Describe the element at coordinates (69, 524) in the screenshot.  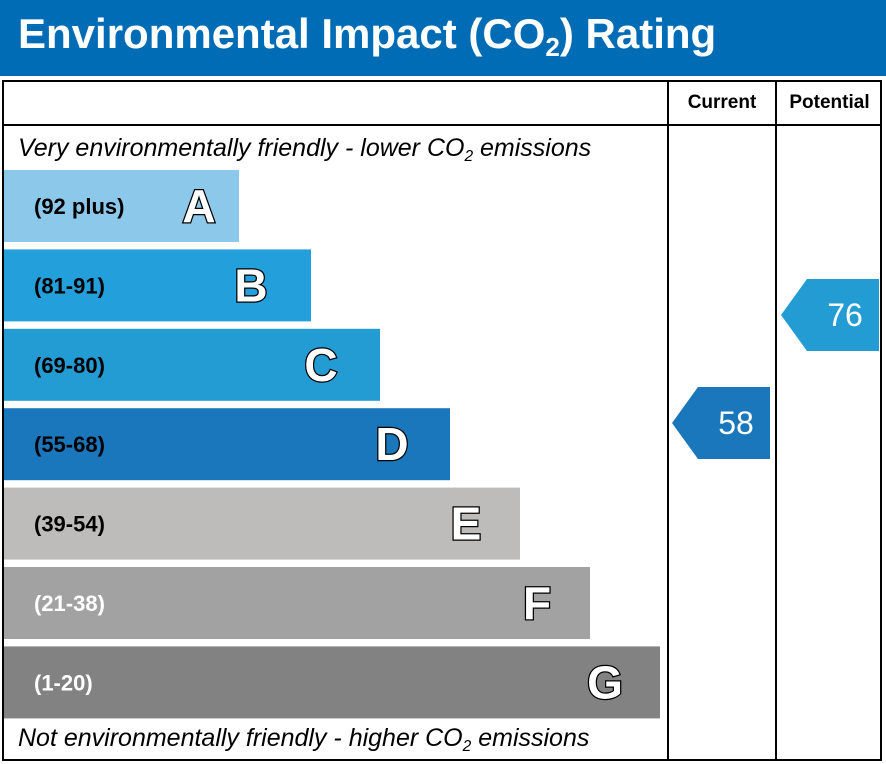
I see `band-range-e: (39-54)` at that location.